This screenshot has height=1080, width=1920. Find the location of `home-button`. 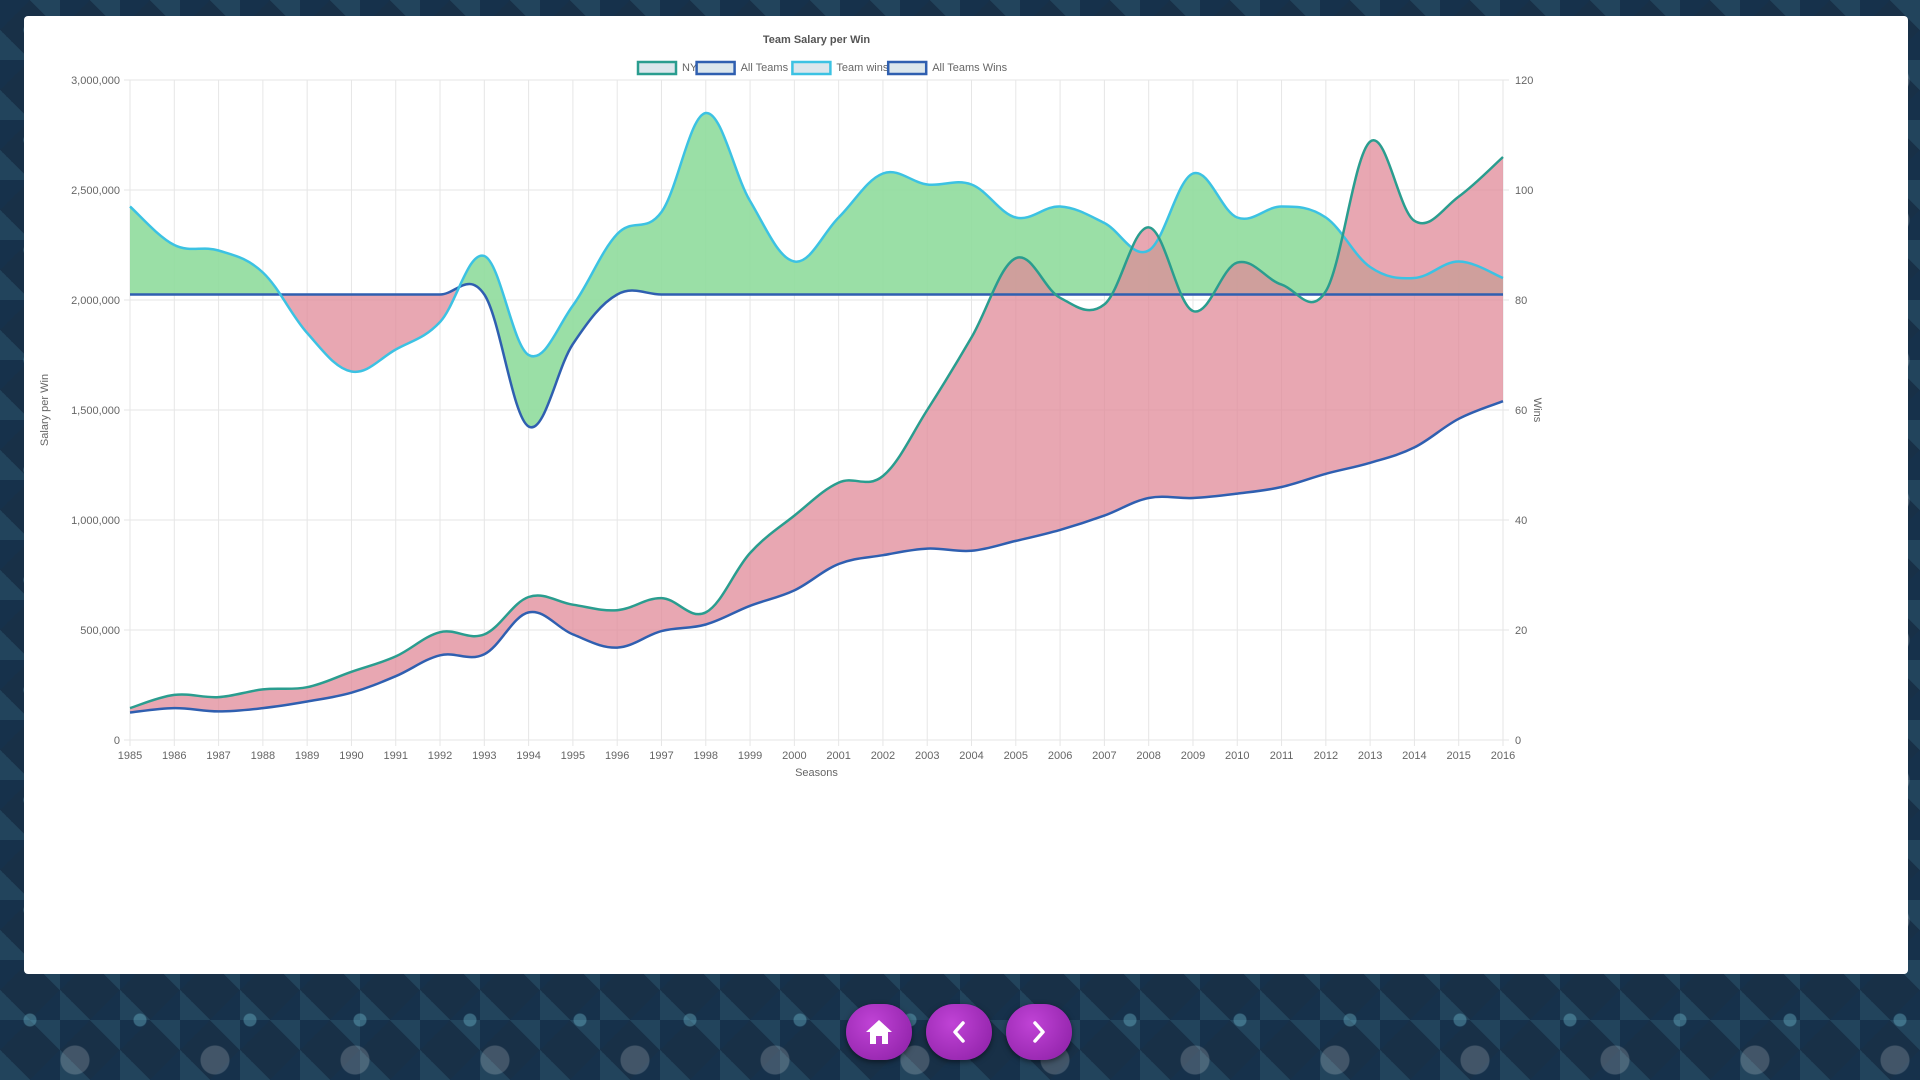

home-button is located at coordinates (879, 1032).